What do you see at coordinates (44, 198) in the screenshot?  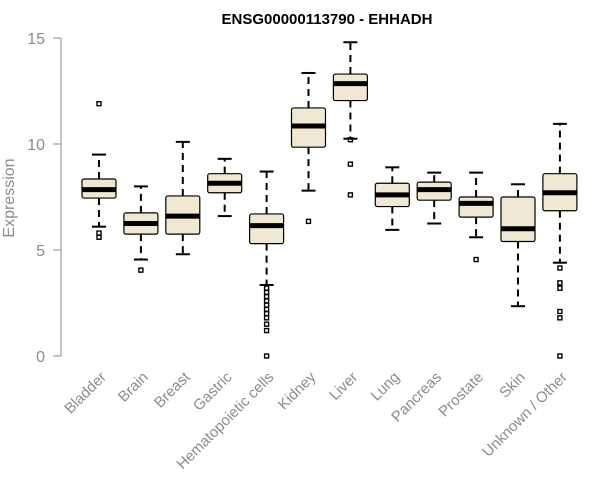 I see `y-axis-ticks: 0 5 10 15` at bounding box center [44, 198].